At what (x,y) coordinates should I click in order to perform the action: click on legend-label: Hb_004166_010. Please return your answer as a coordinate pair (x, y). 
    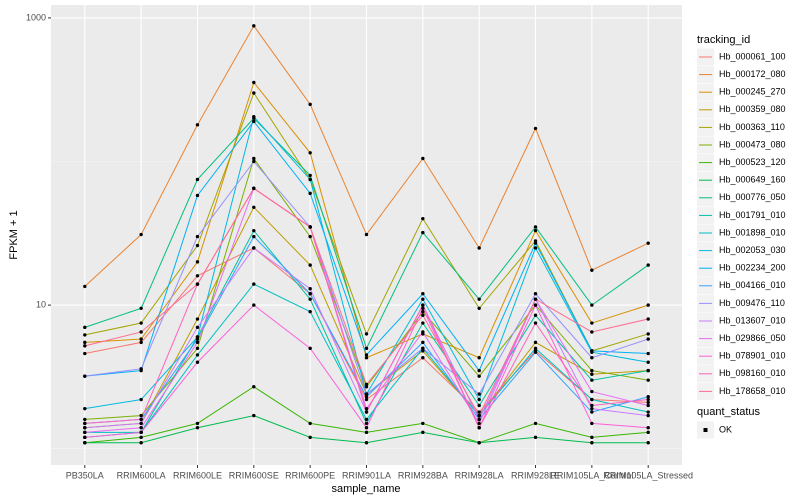
    Looking at the image, I should click on (752, 285).